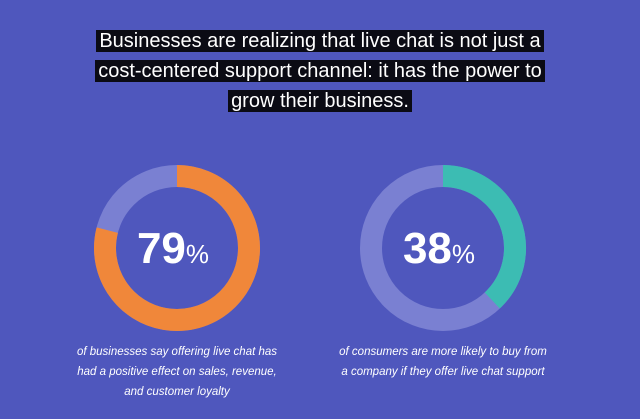 This screenshot has width=640, height=419. I want to click on caption-line: of consumers are more likely to buy from, so click(443, 352).